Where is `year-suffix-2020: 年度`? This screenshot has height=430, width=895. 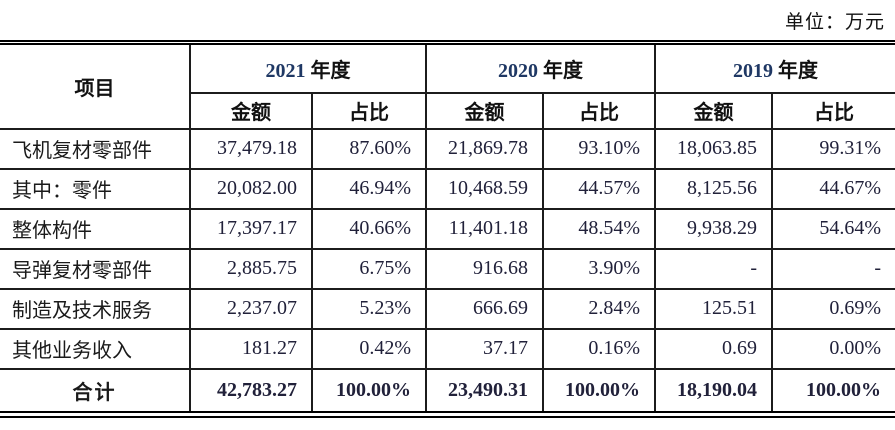 year-suffix-2020: 年度 is located at coordinates (563, 70).